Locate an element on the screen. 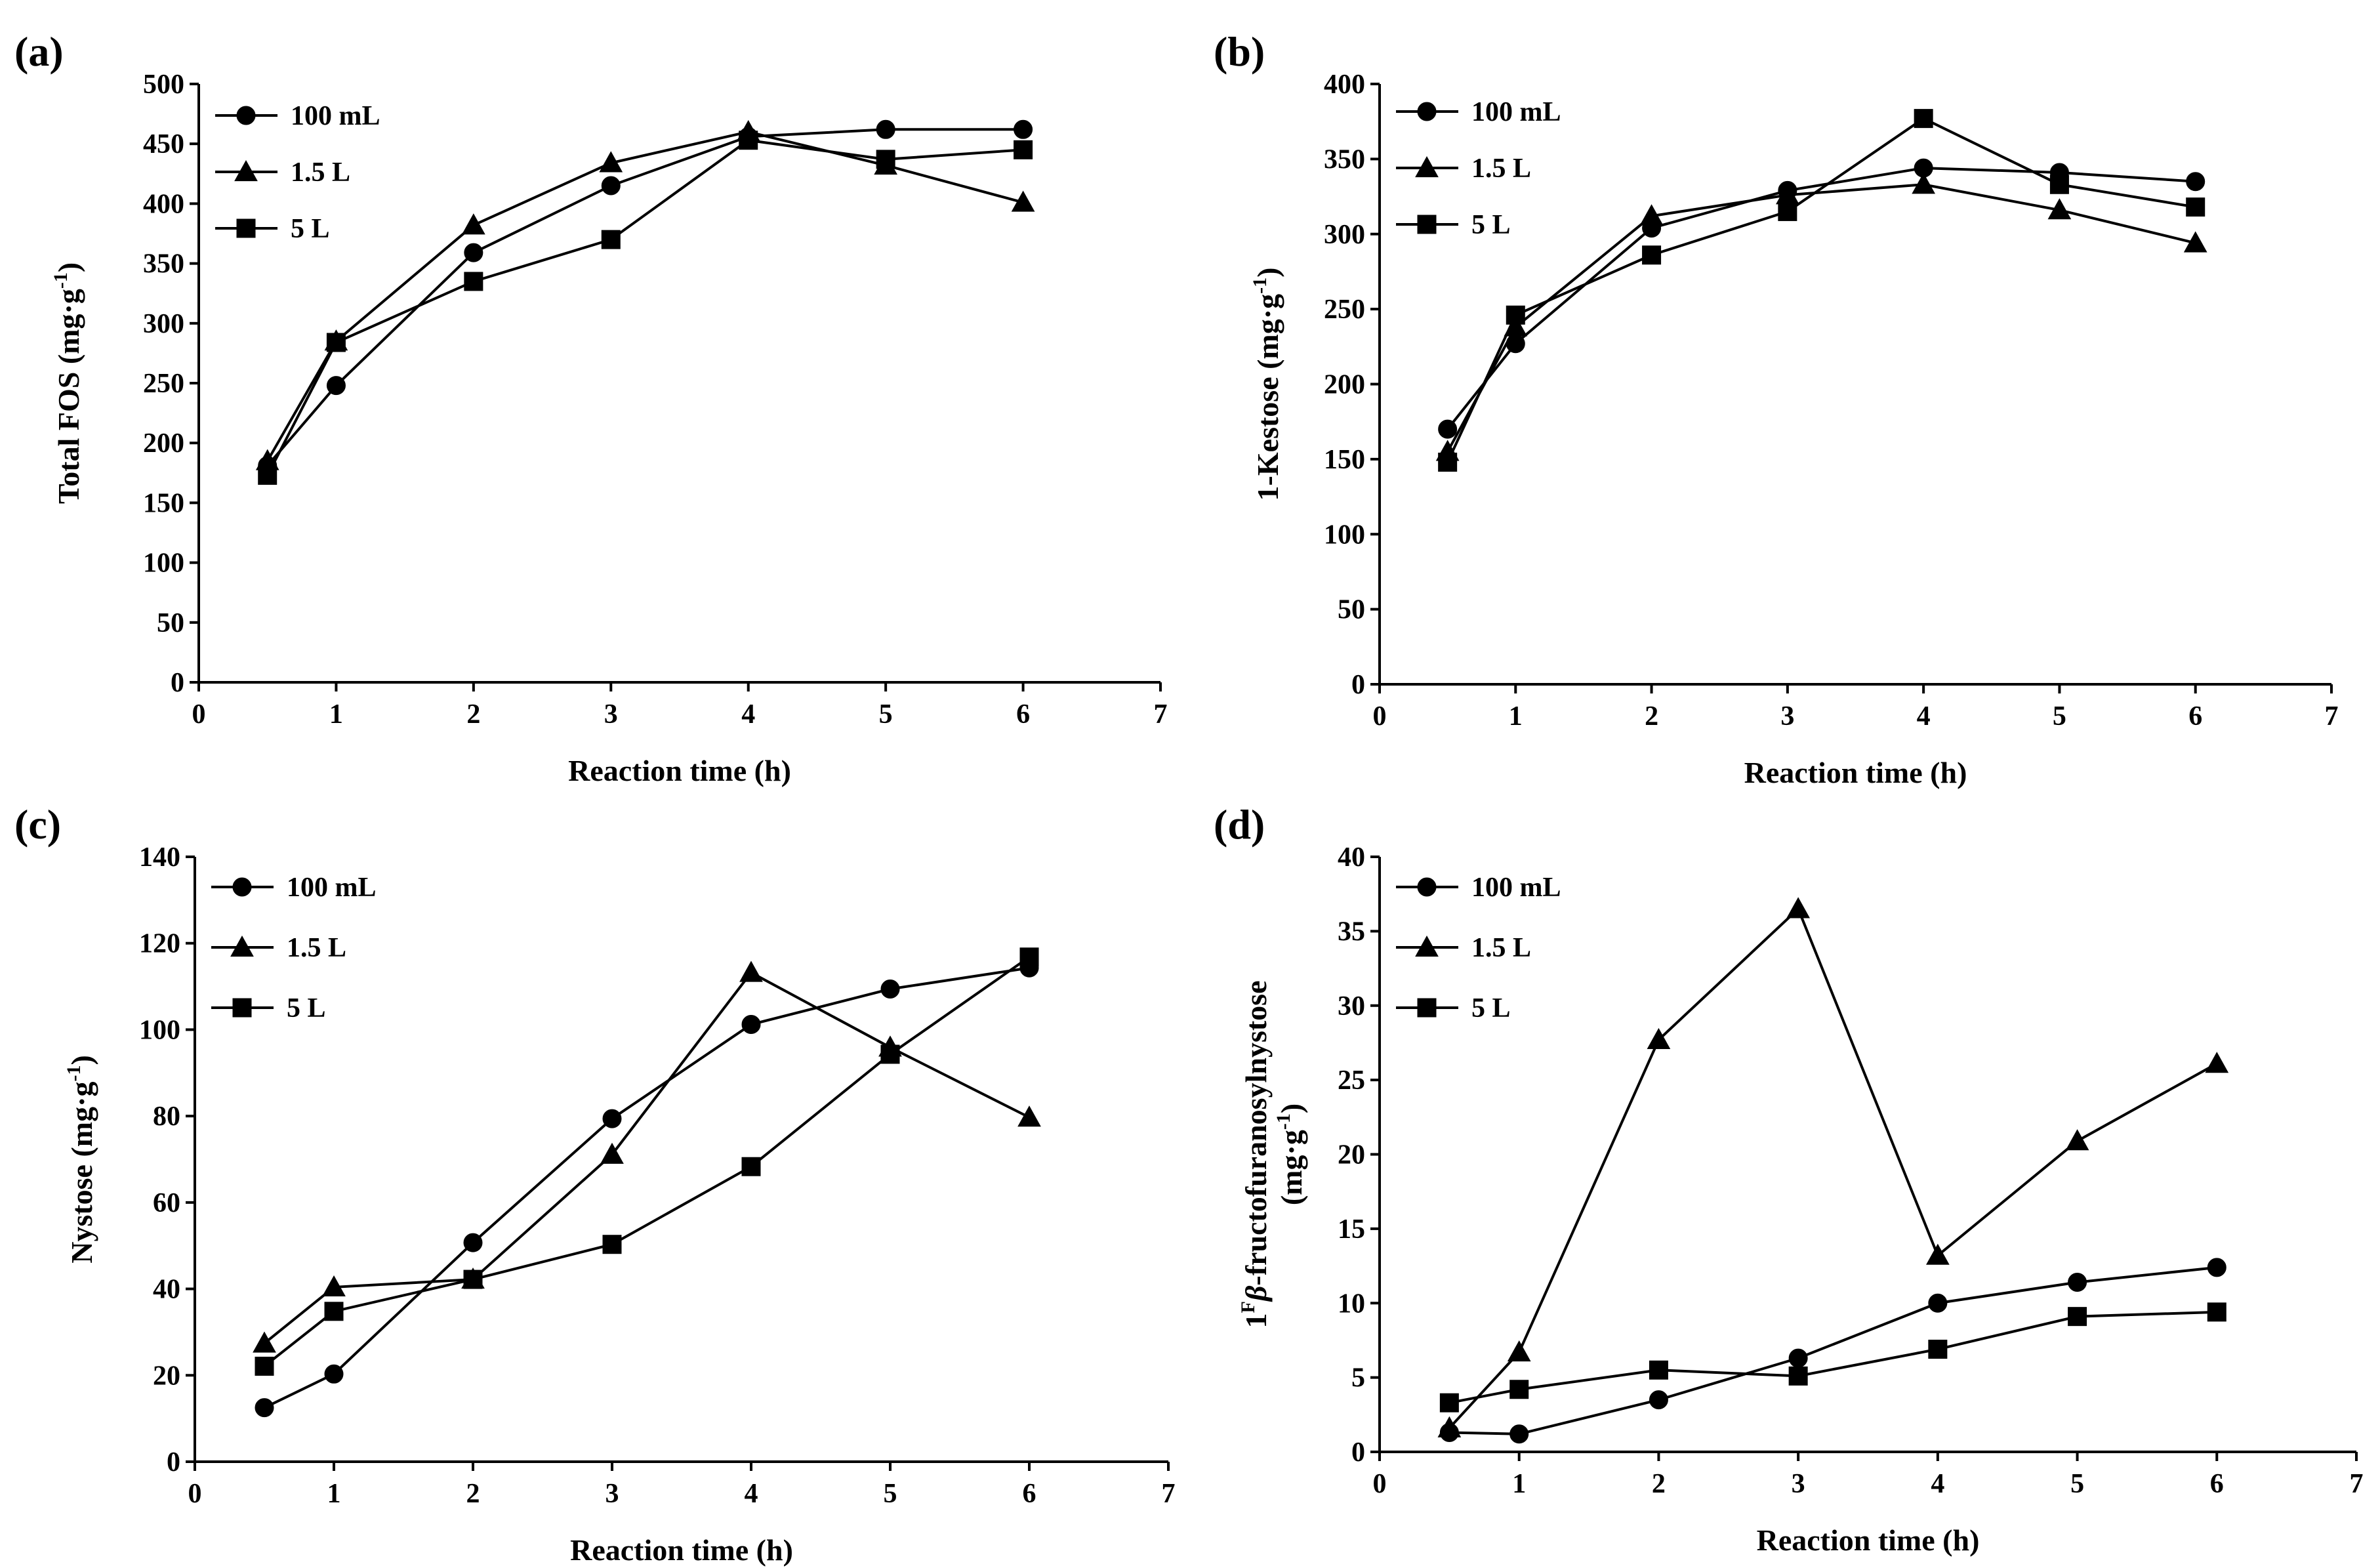 The width and height of the screenshot is (2380, 1568). y-axis-title-prefix-sup: F is located at coordinates (1248, 1307).